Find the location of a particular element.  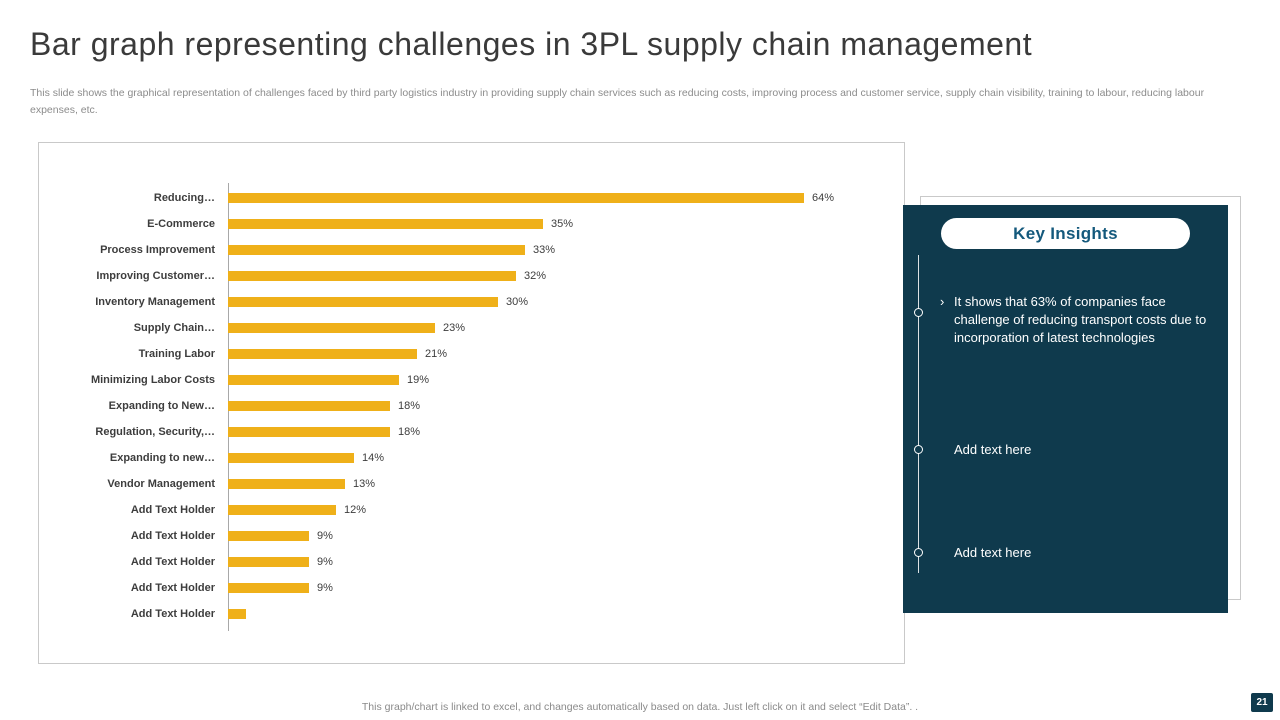

value-label: 35% is located at coordinates (562, 224).